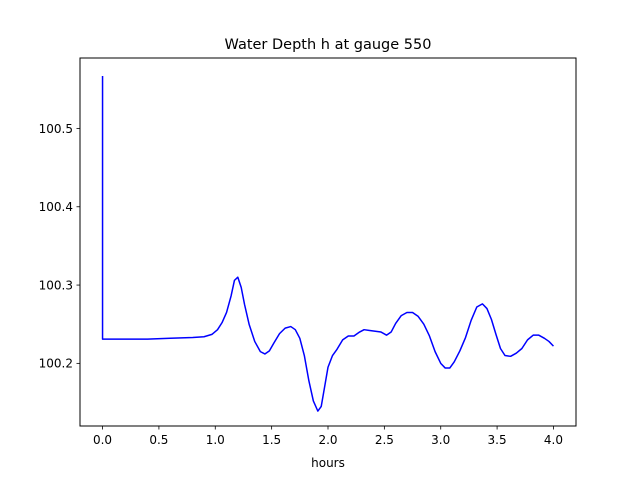  I want to click on x-tick-label: 2.0, so click(327, 440).